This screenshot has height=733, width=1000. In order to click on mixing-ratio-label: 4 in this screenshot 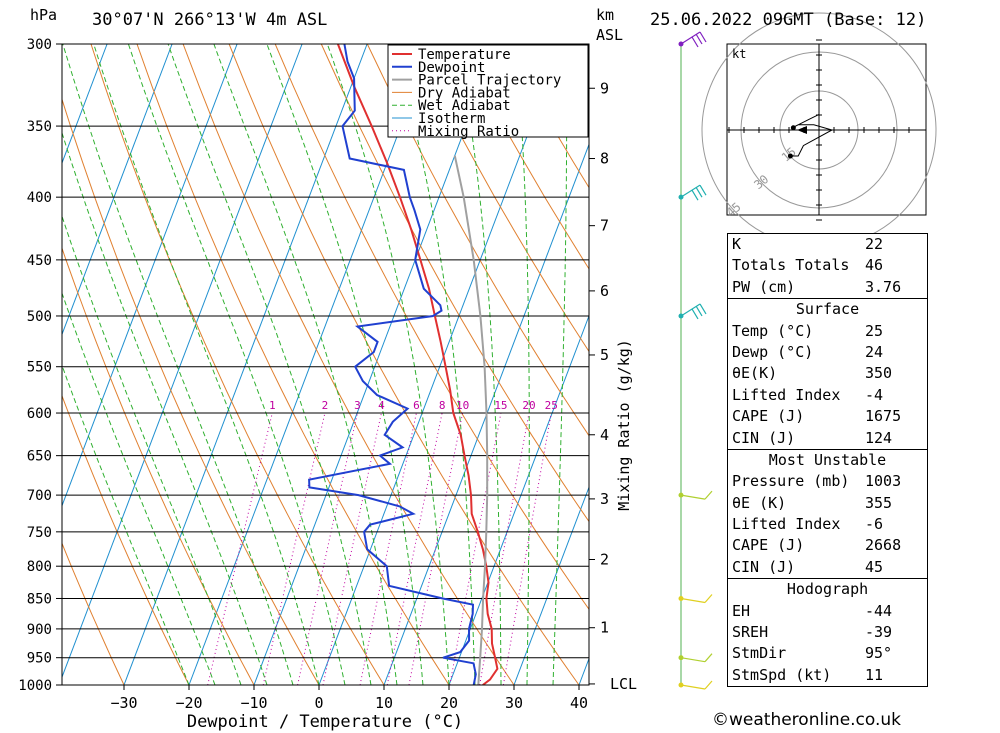, I will do `click(381, 405)`.